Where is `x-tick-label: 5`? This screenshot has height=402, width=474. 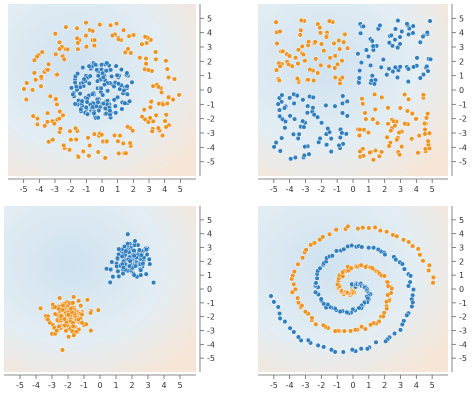
x-tick-label: 5 is located at coordinates (432, 385).